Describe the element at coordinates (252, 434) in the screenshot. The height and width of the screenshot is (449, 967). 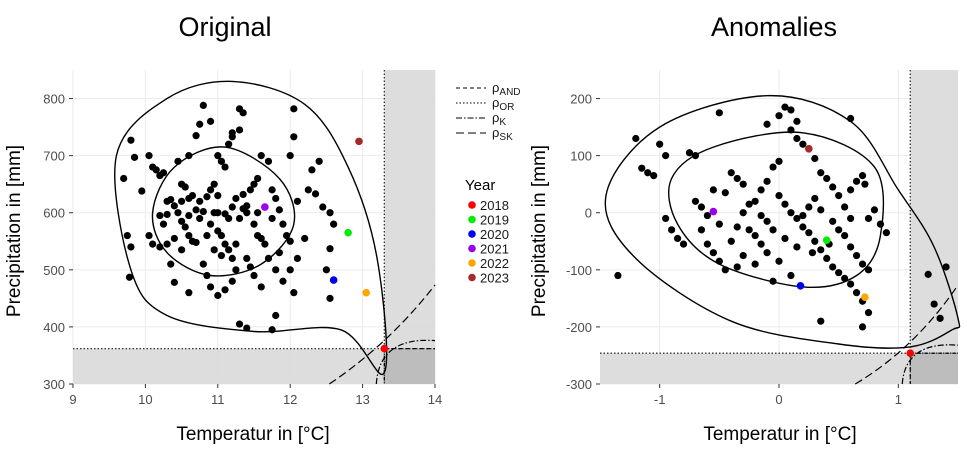
I see `x-axis-label: Temperatur in [°C]` at that location.